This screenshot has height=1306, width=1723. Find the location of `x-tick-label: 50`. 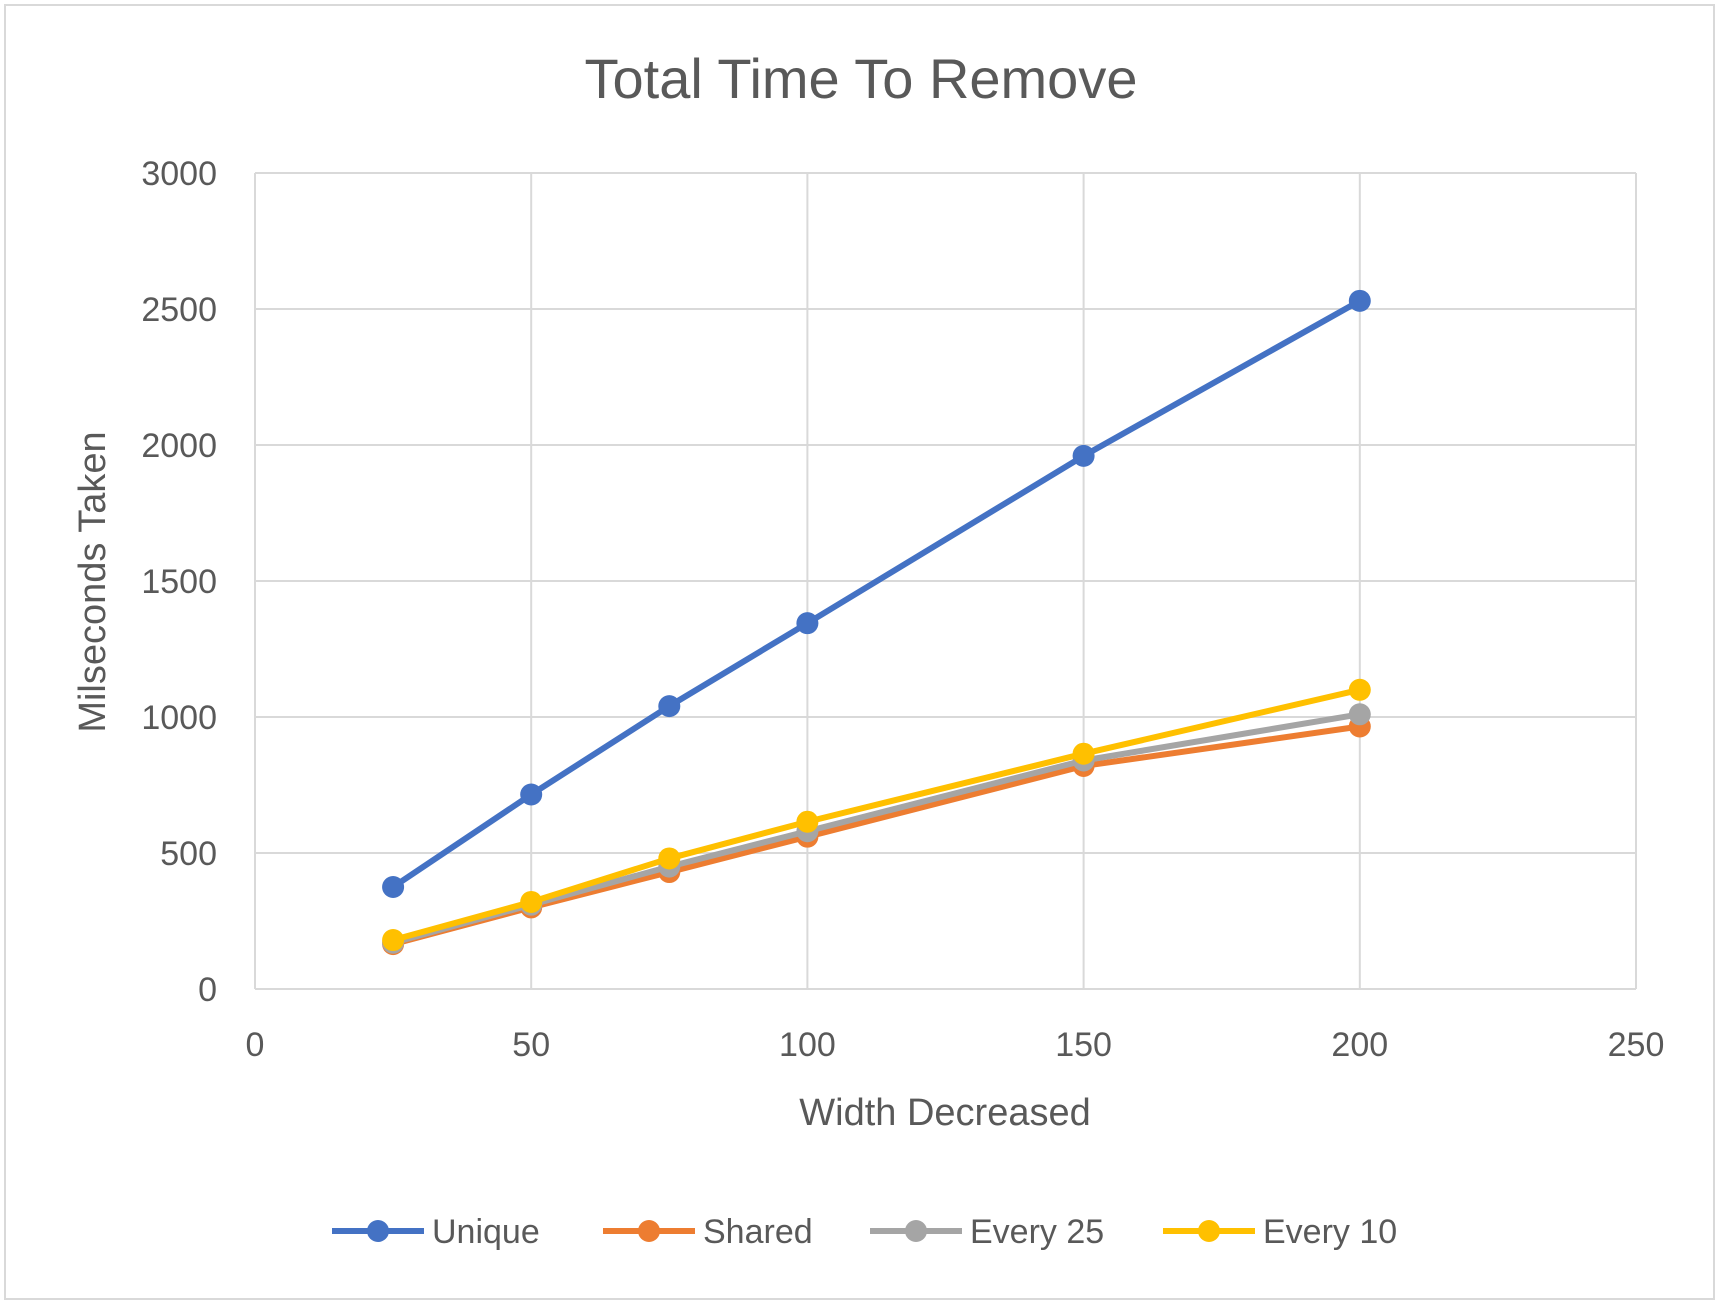

x-tick-label: 50 is located at coordinates (531, 1045).